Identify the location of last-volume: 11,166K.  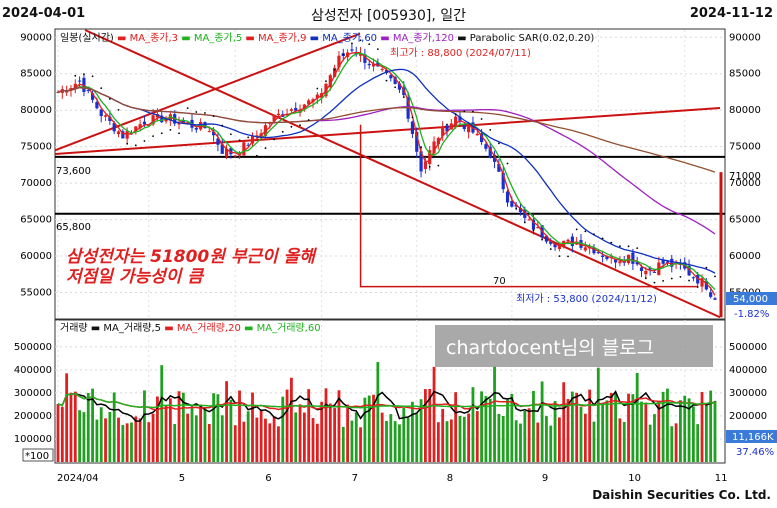
(753, 437).